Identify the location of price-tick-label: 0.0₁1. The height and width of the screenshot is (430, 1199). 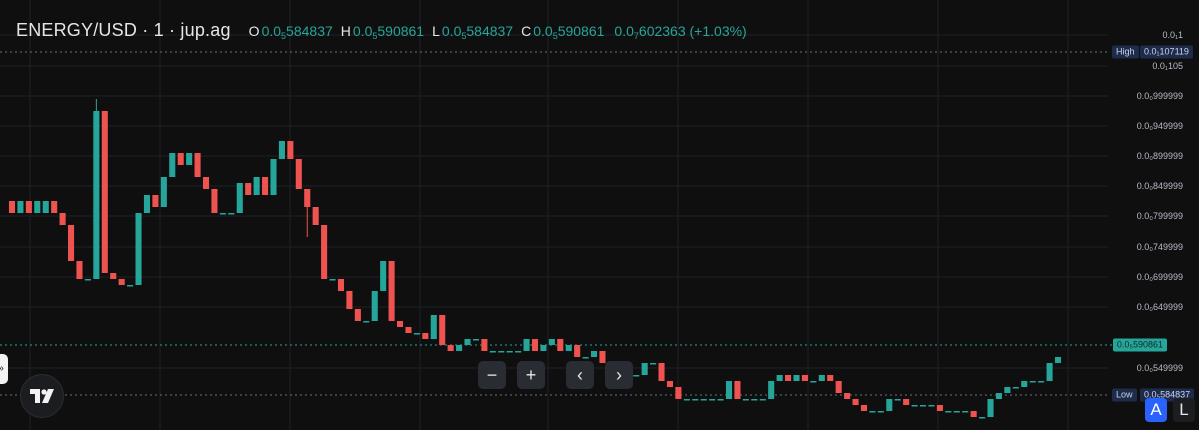
(1172, 35).